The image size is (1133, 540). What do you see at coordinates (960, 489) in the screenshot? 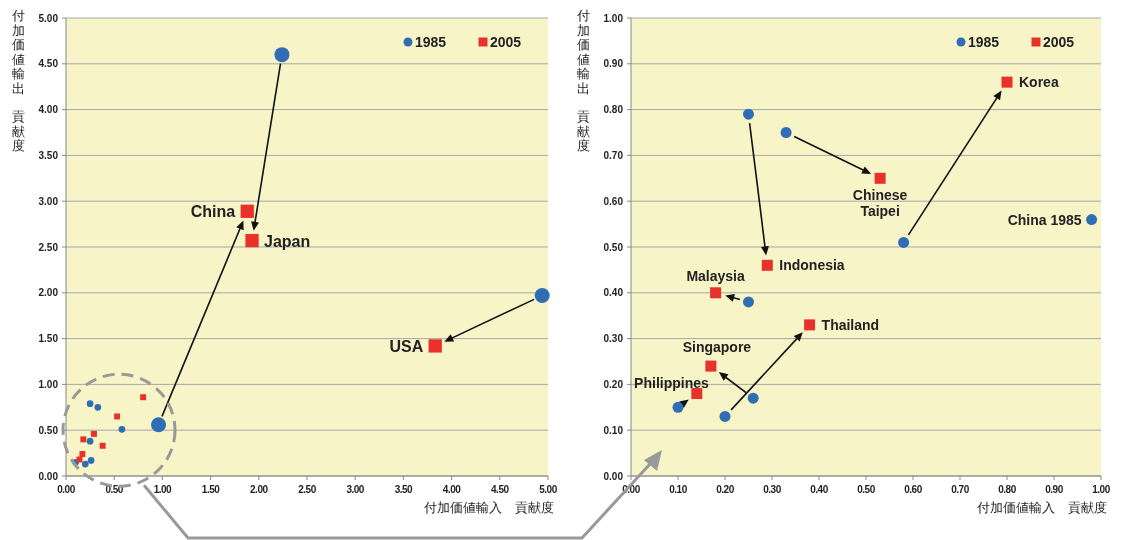
I see `x-tick-label: 0.70` at bounding box center [960, 489].